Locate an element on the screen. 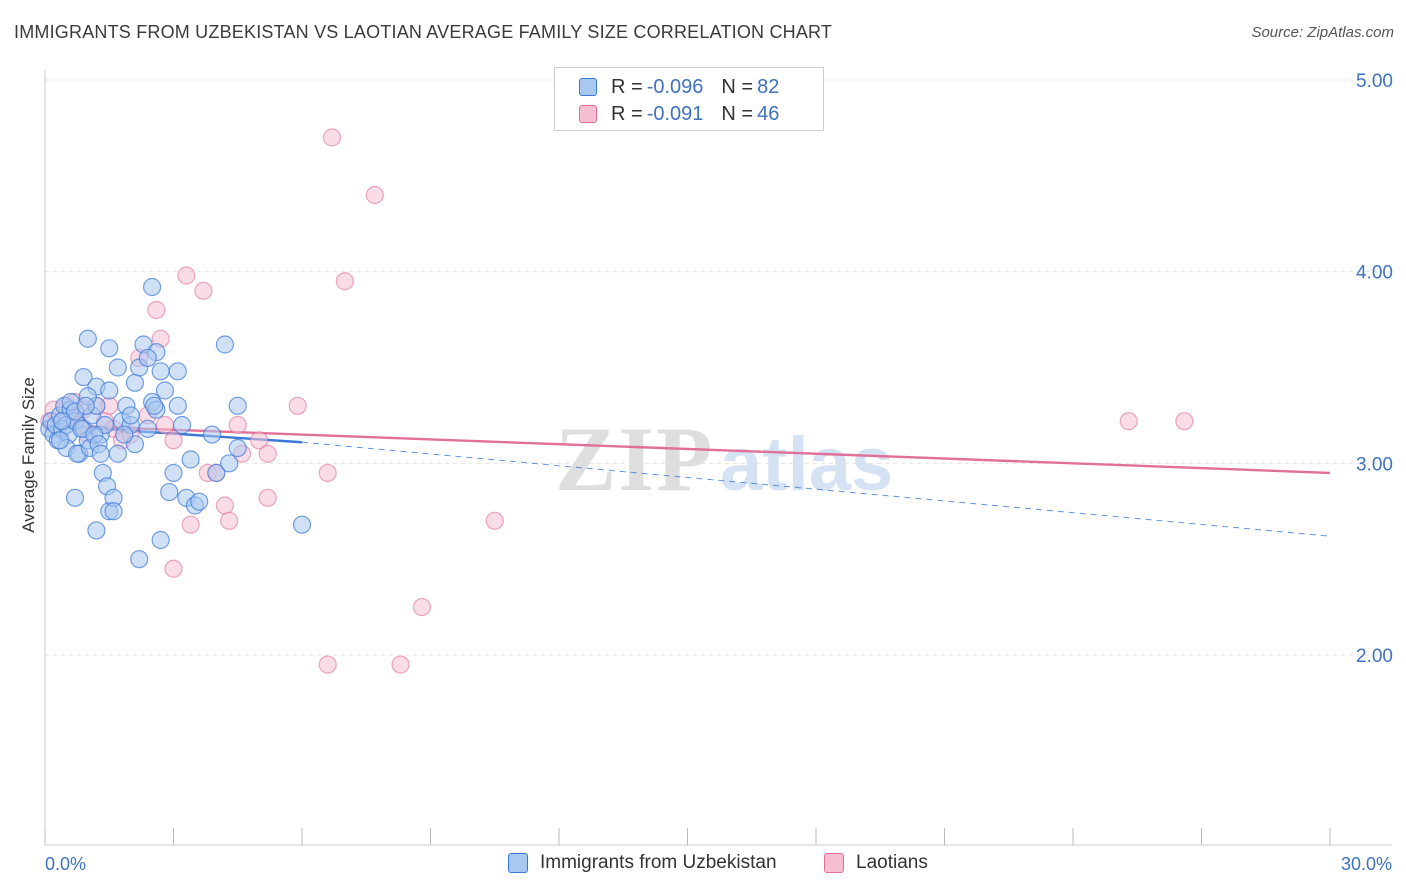 The height and width of the screenshot is (892, 1406). legend-r-value: -0.096 is located at coordinates (675, 86).